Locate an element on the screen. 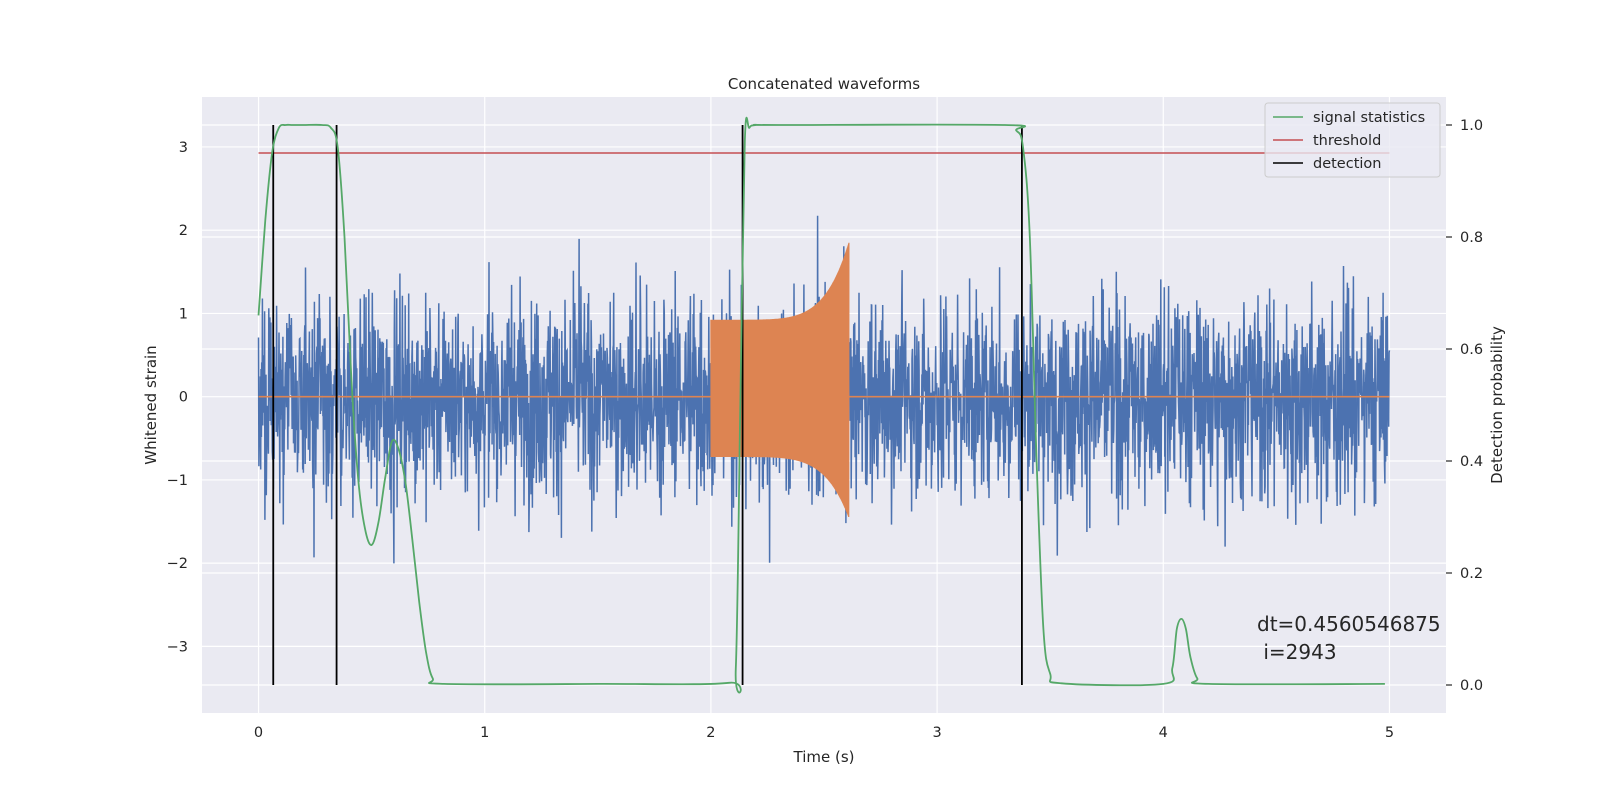  x-tick-label-1: 1 is located at coordinates (484, 733).